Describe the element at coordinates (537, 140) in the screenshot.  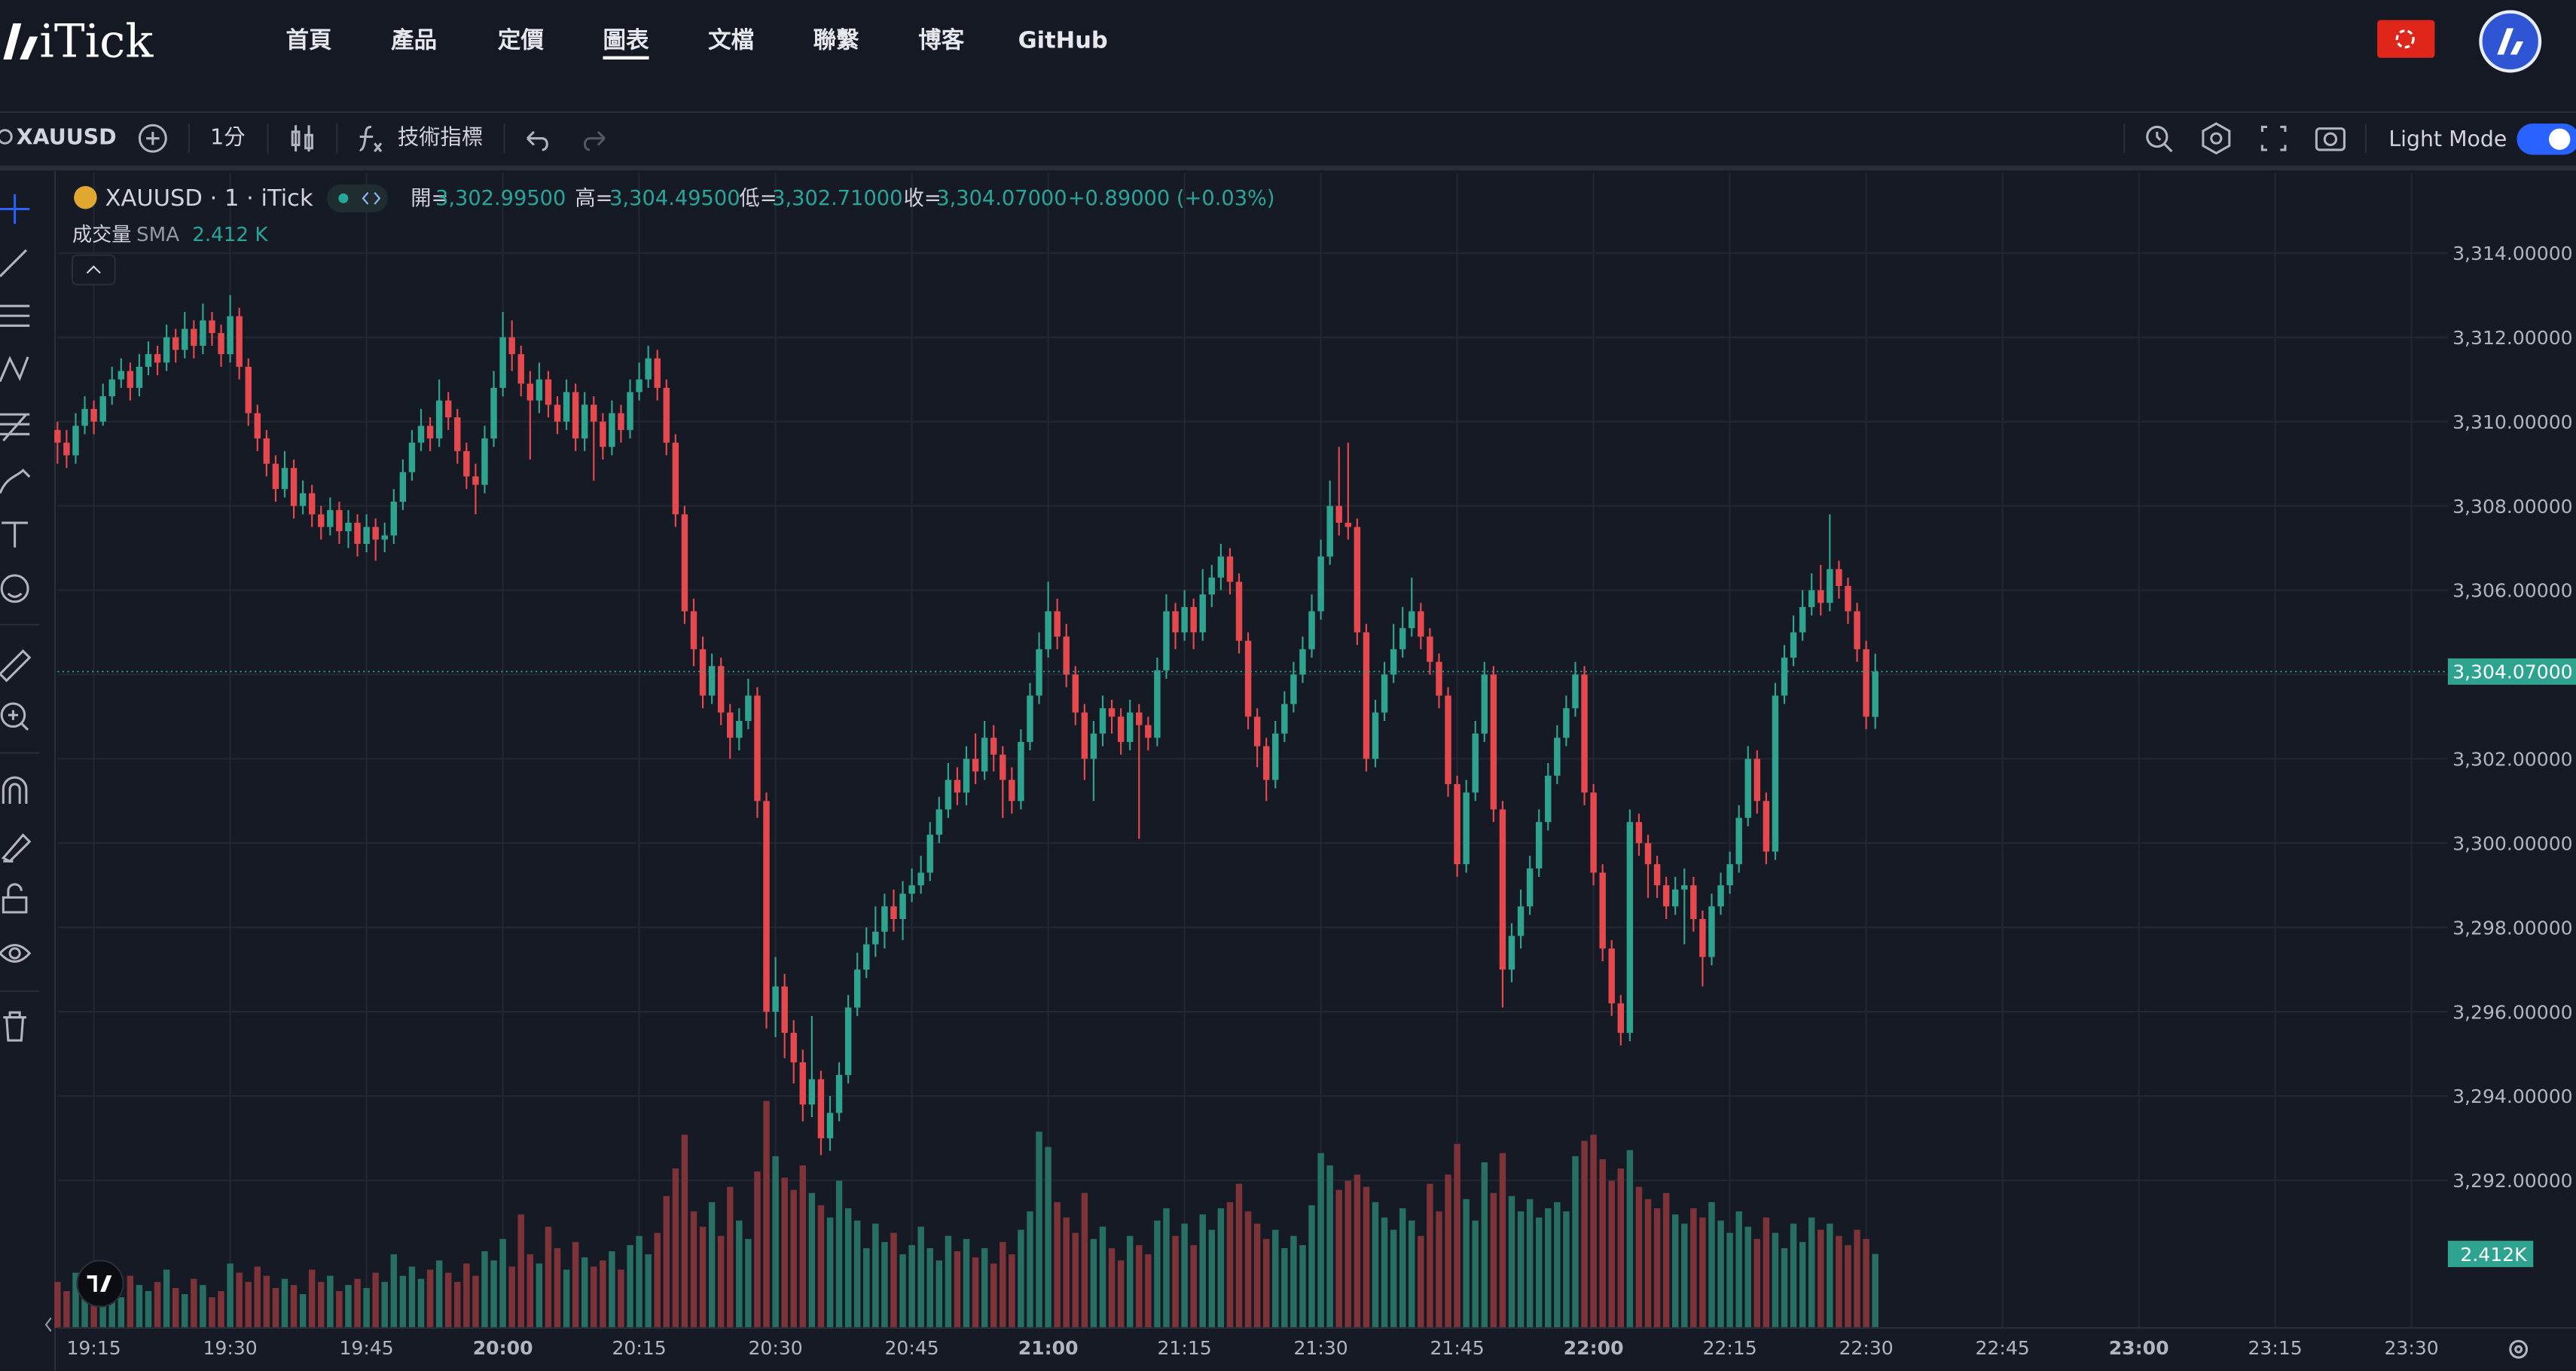
I see `undo-button` at that location.